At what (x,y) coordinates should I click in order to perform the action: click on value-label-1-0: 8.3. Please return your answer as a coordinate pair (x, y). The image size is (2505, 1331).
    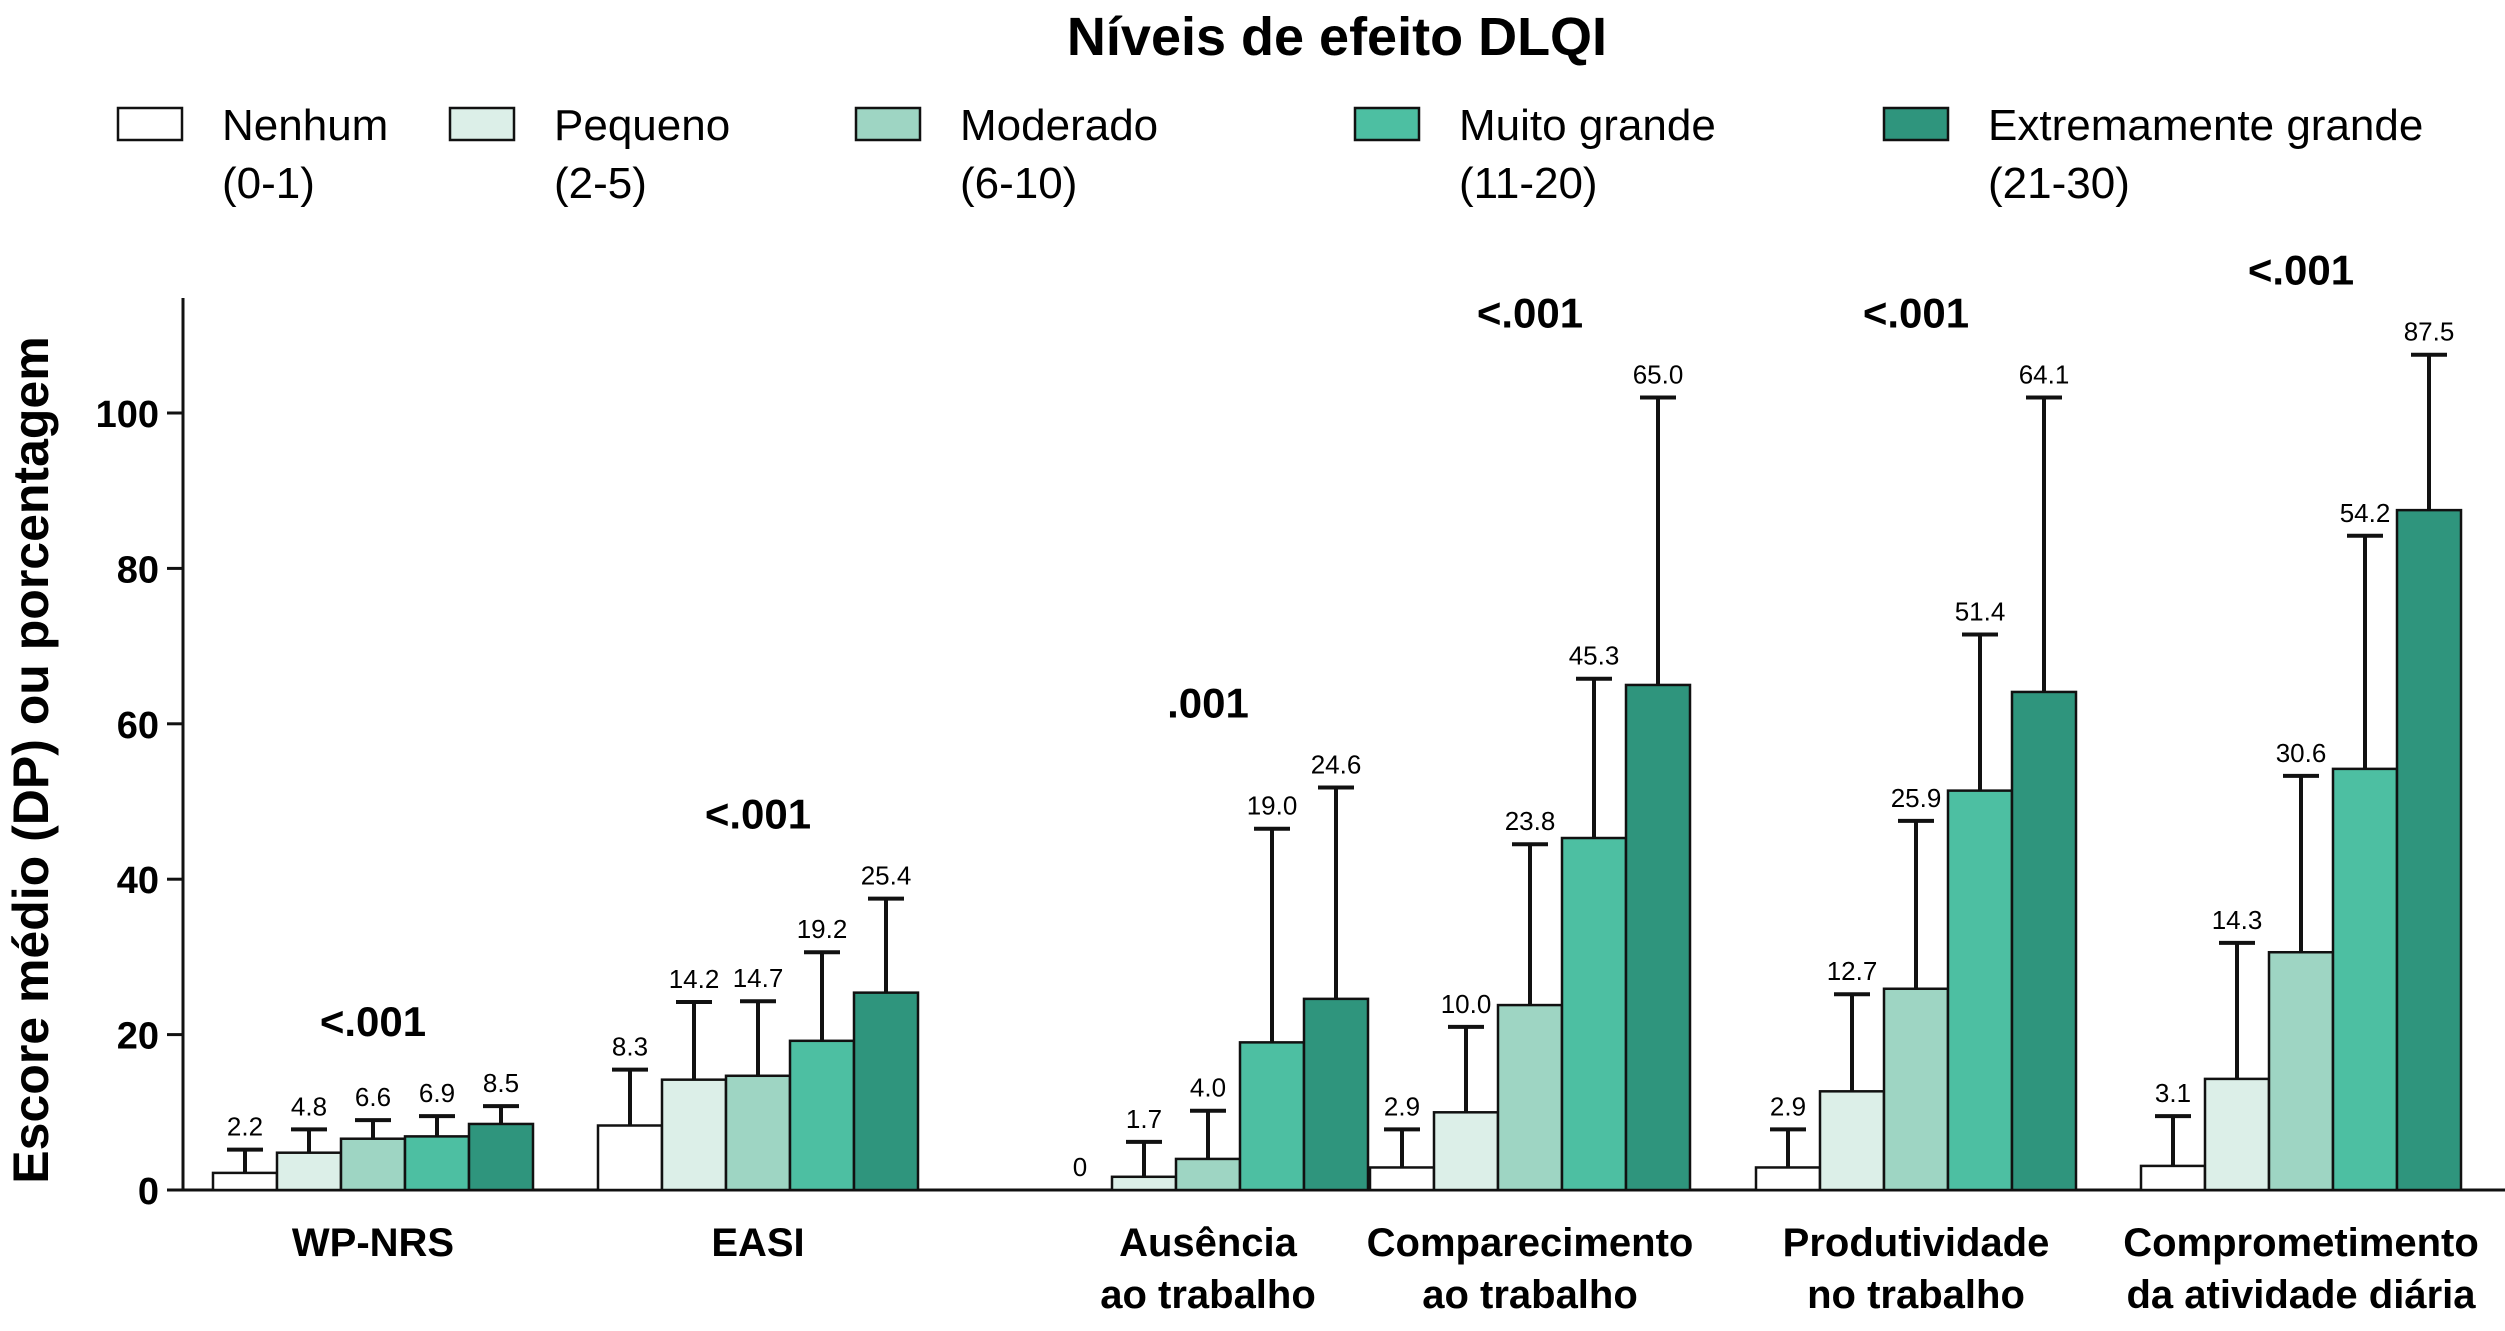
    Looking at the image, I should click on (630, 1047).